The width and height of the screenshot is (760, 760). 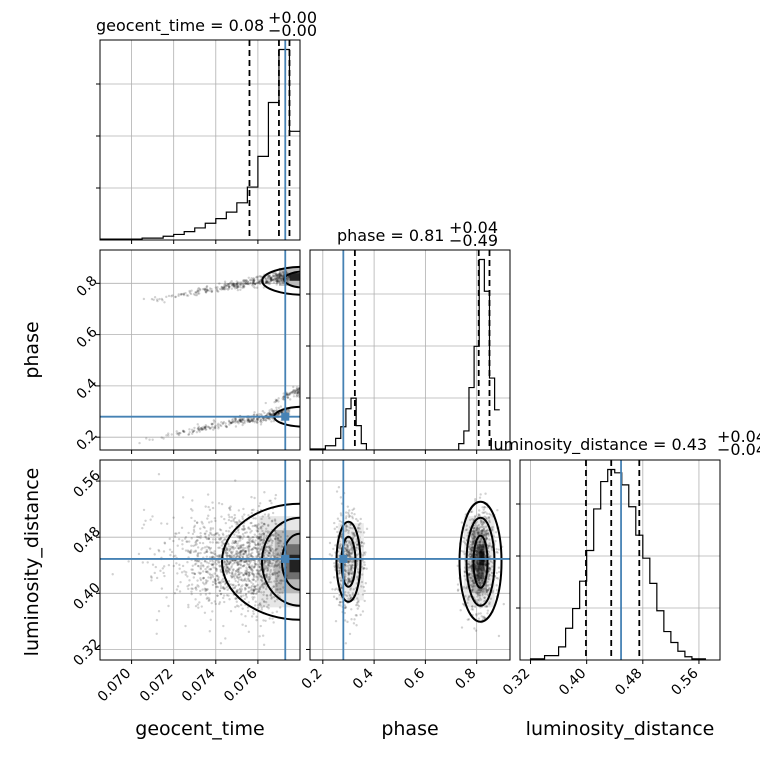 What do you see at coordinates (180, 26) in the screenshot?
I see `title-geocent-time: geocent_time = 0.08` at bounding box center [180, 26].